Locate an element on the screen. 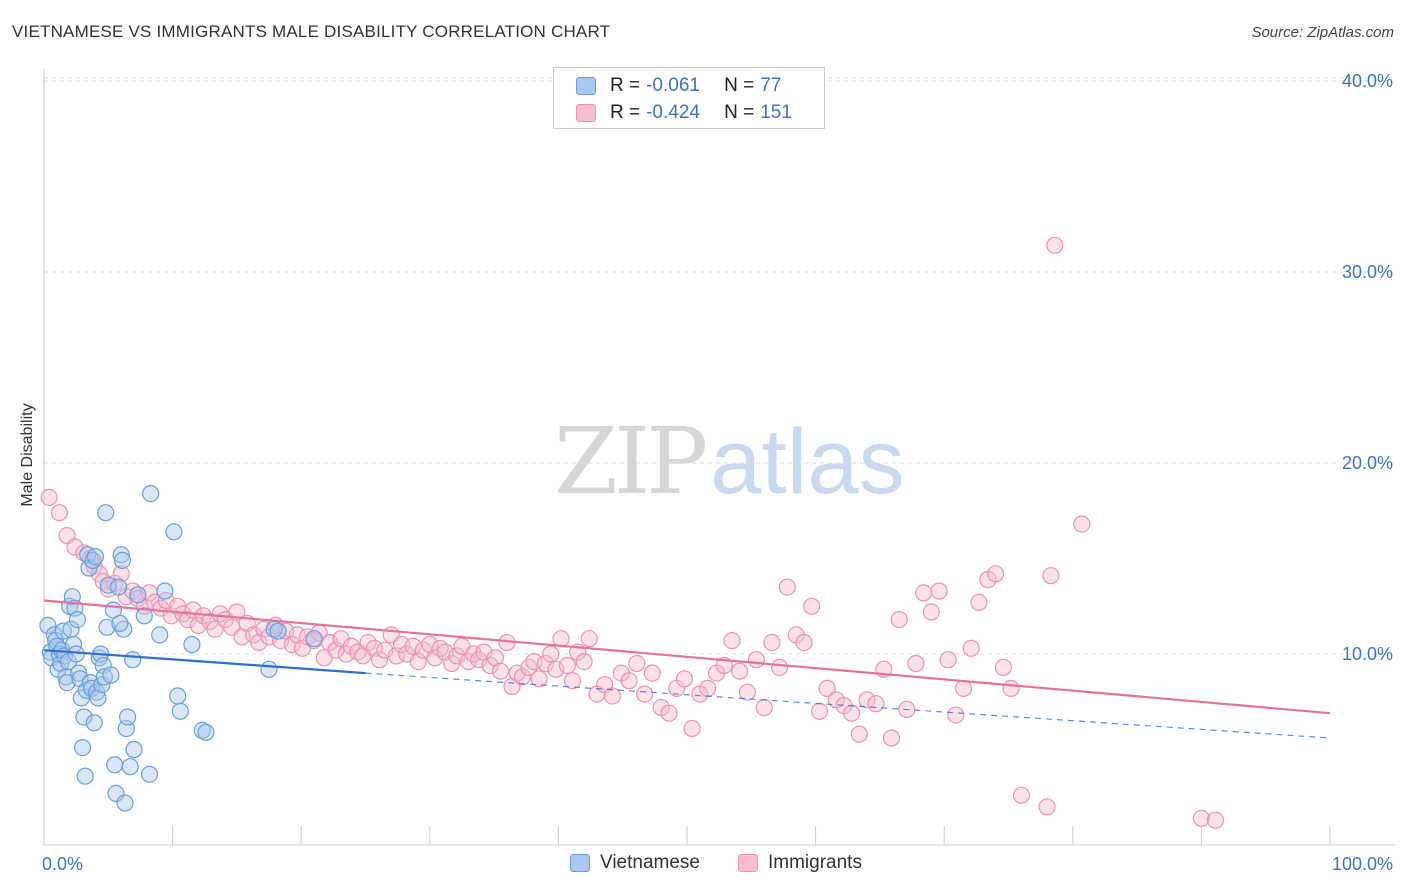  legend-item-immigrants: Immigrants is located at coordinates (800, 863).